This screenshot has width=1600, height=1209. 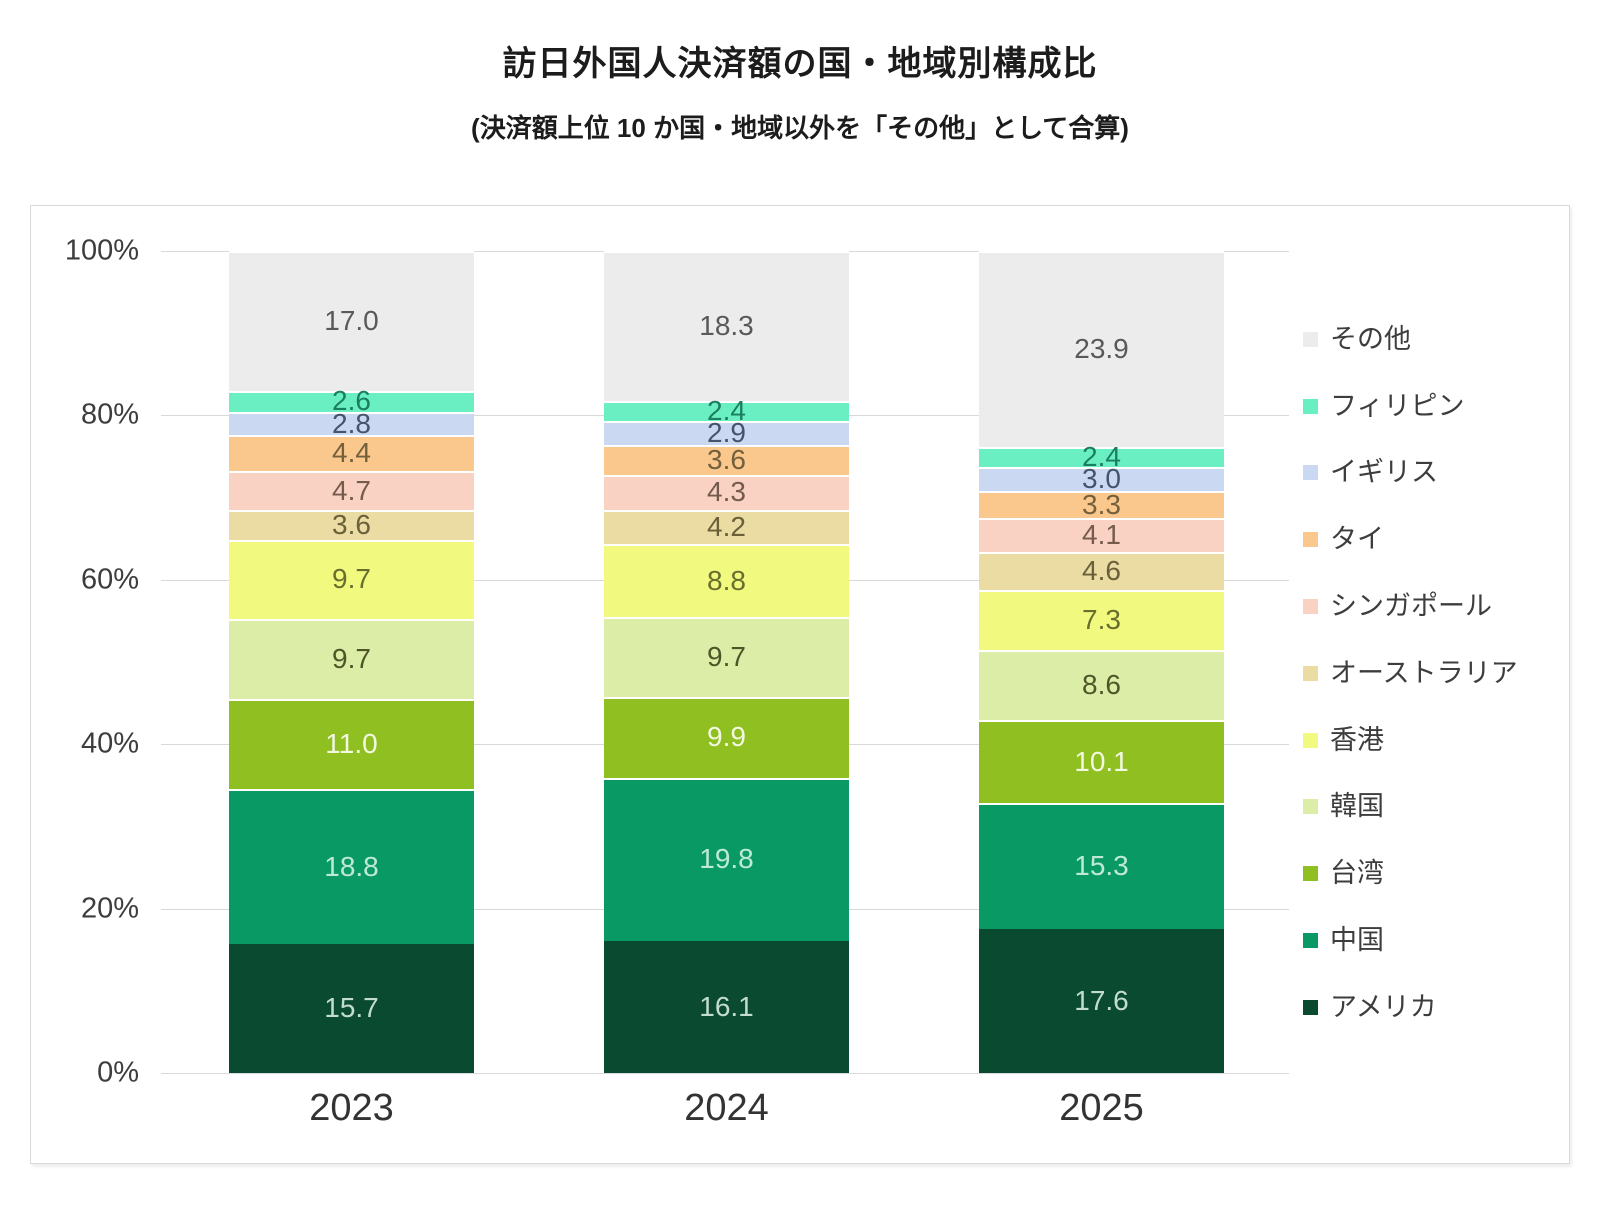 I want to click on legend-color-swatch-singapore, so click(x=1310, y=607).